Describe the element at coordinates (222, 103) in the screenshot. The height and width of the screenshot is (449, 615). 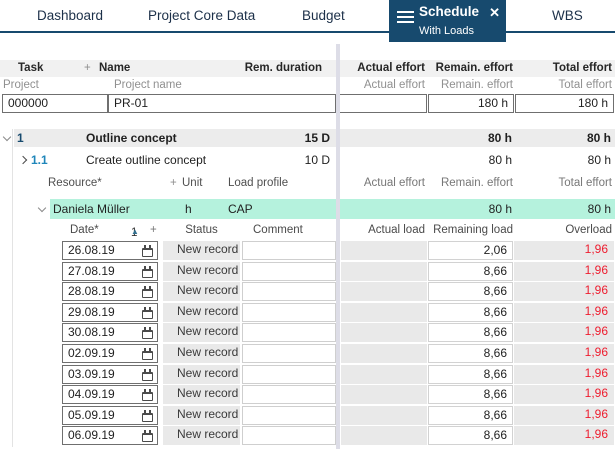
I see `project-name-field: PR-01` at that location.